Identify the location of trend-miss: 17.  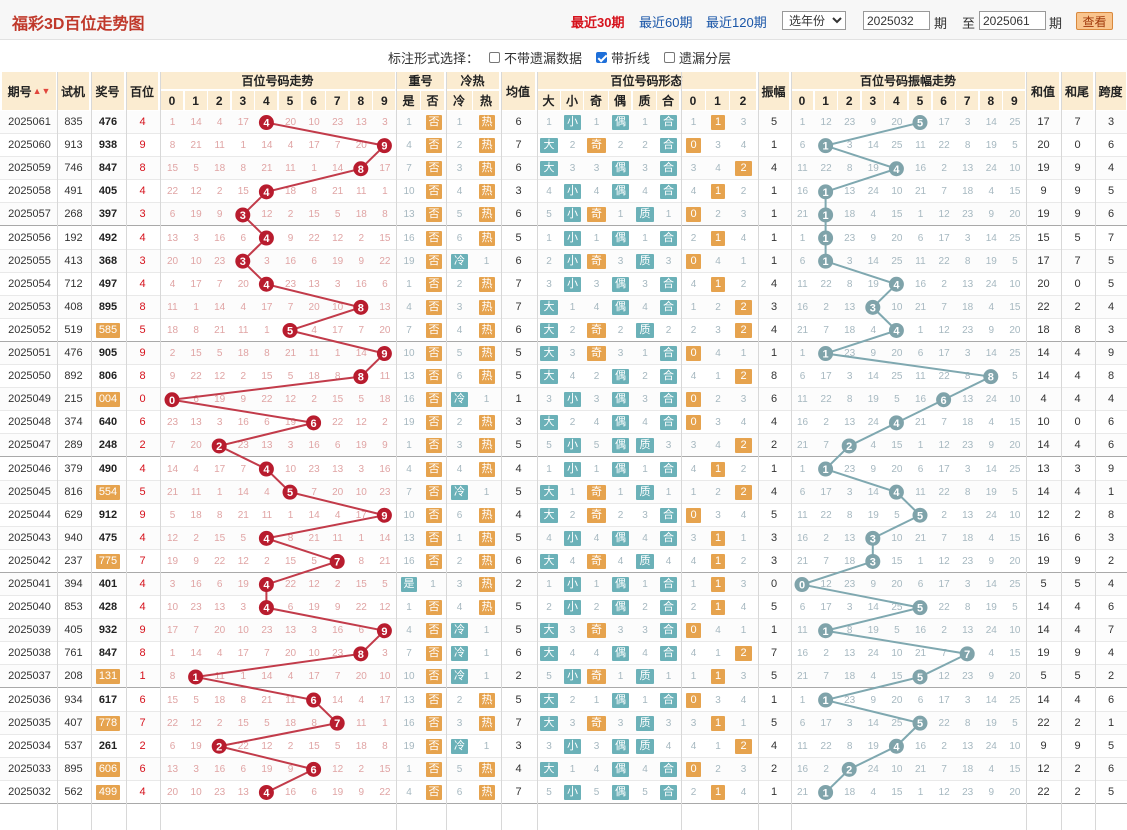
(385, 169).